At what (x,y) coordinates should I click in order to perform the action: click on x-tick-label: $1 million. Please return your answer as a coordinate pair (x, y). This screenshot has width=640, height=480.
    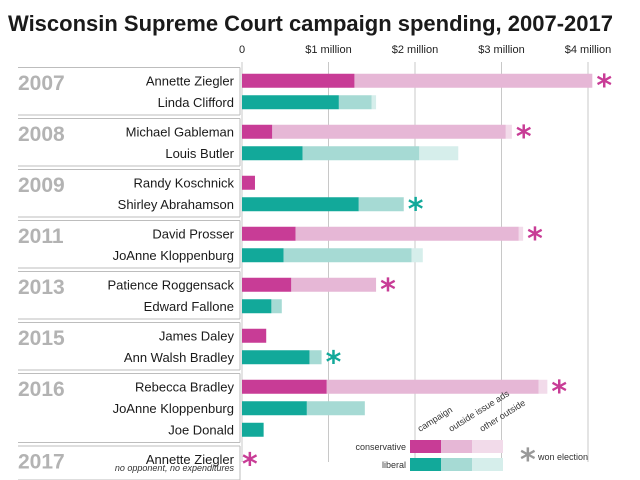
    Looking at the image, I should click on (328, 50).